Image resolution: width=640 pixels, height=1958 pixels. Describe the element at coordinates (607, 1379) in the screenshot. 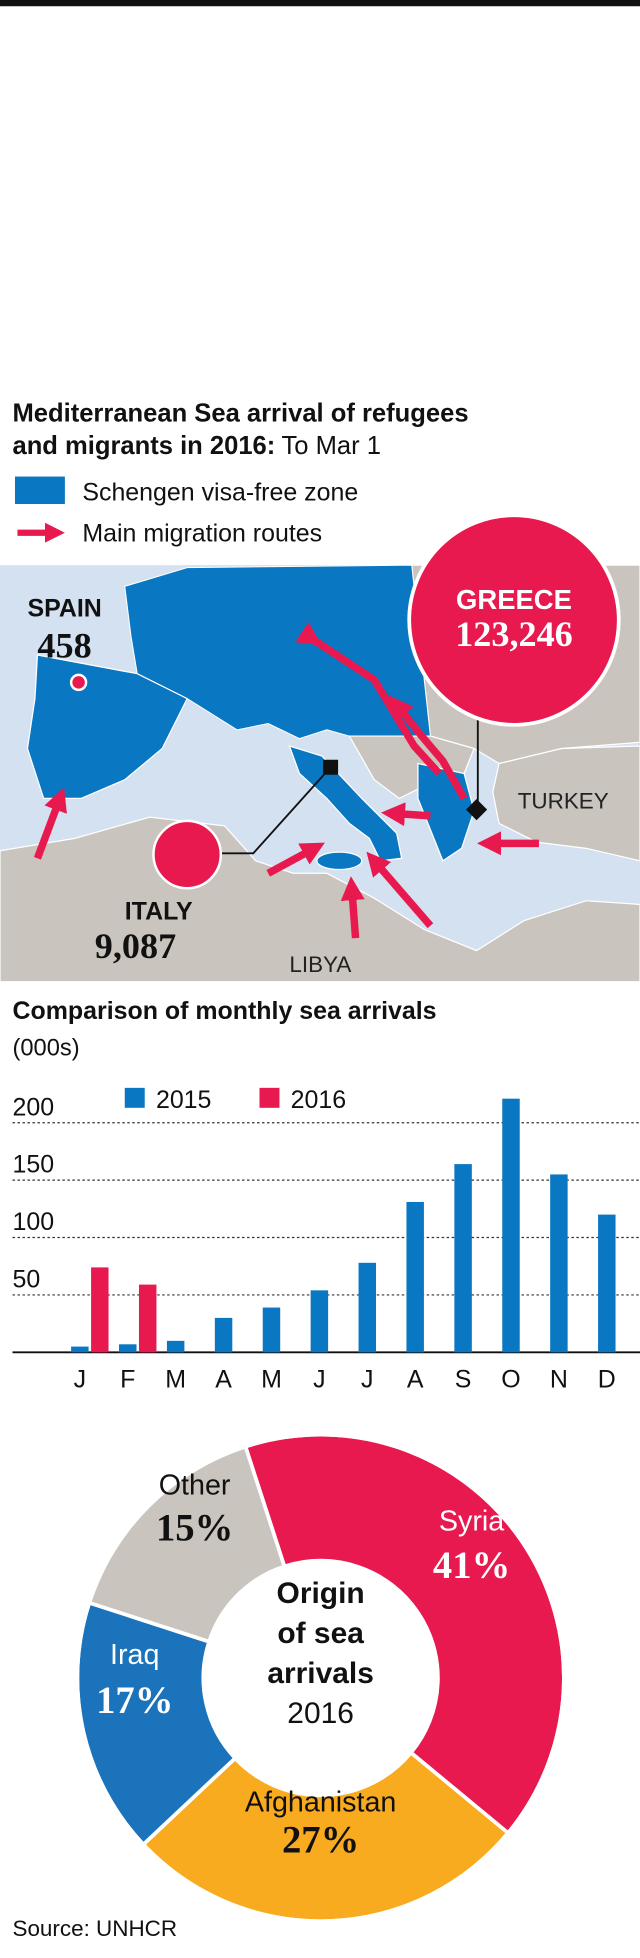

I see `x-tick-label: D` at that location.